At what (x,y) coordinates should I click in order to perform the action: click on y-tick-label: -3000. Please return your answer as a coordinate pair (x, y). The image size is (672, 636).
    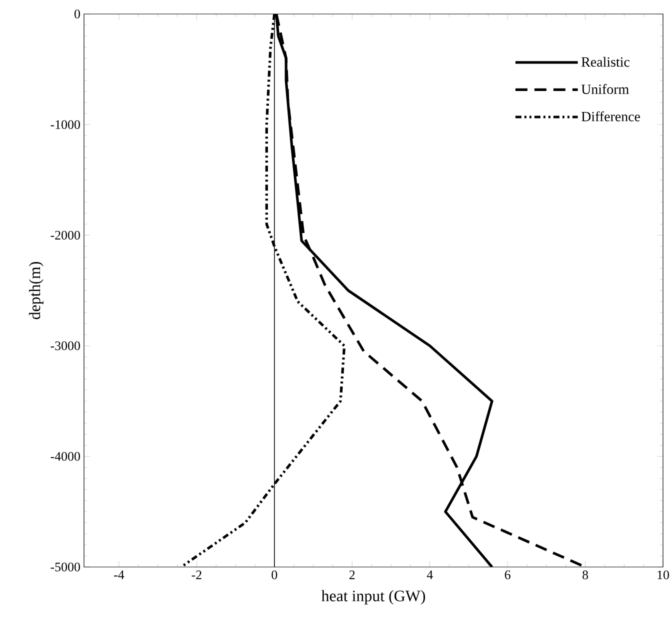
    Looking at the image, I should click on (65, 345).